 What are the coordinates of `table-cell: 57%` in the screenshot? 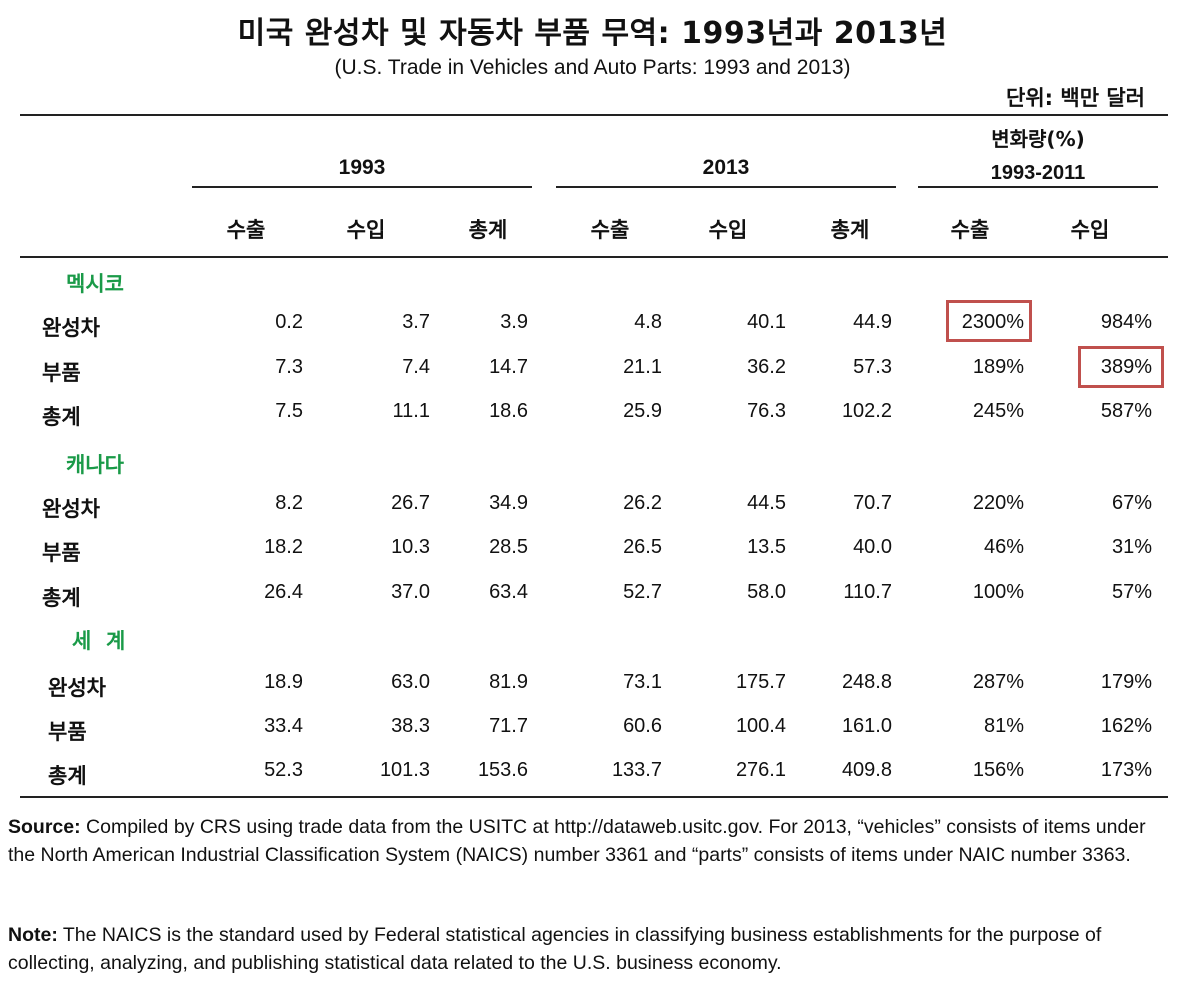 It's located at (1131, 592).